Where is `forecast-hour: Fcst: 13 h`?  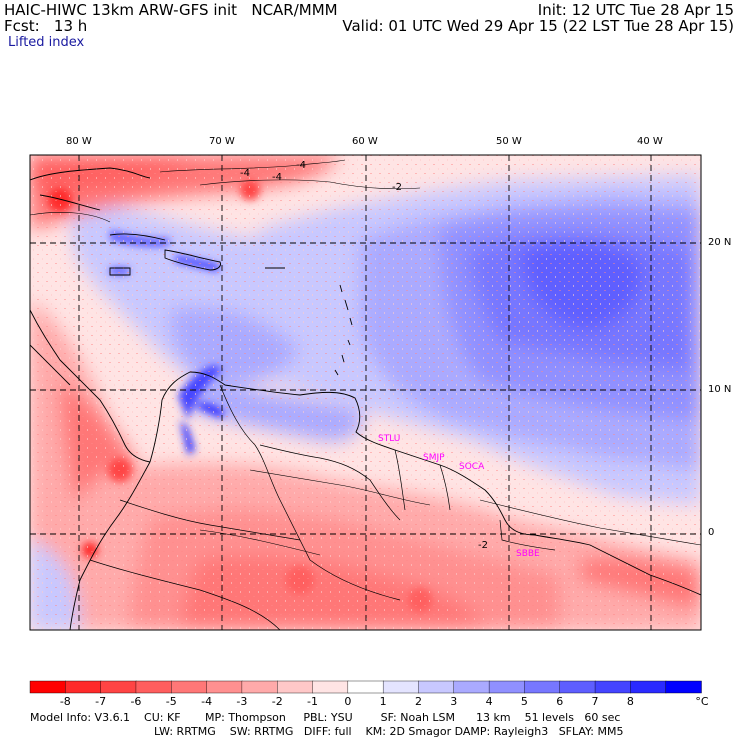 forecast-hour: Fcst: 13 h is located at coordinates (46, 26).